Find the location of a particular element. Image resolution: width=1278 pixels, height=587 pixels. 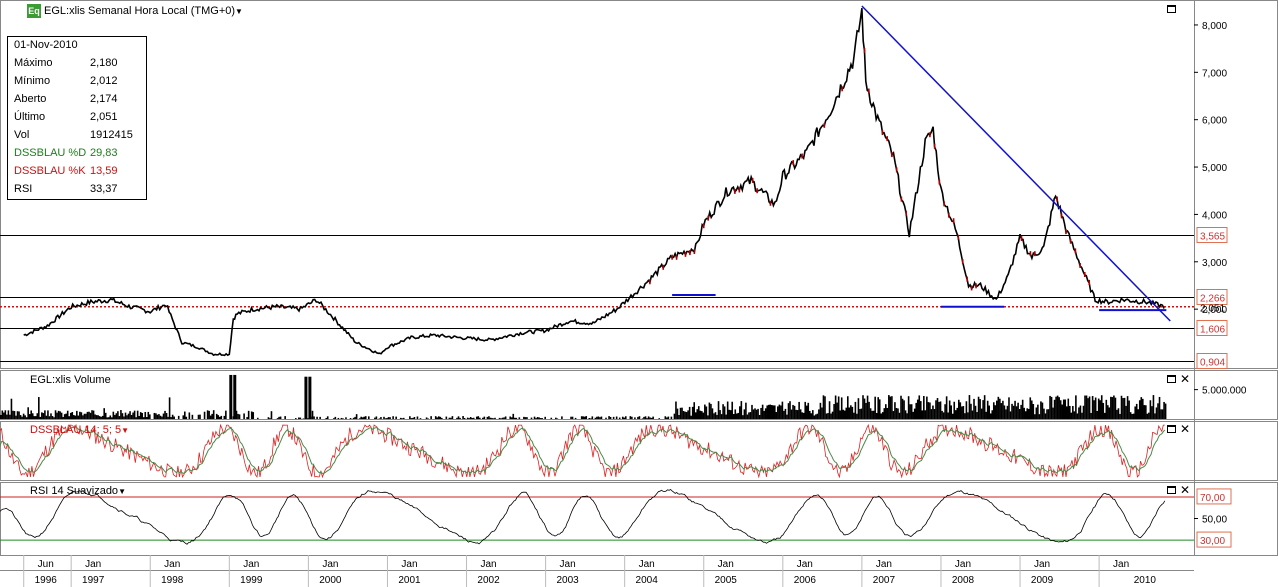

info-row: Aberto 2,174 is located at coordinates (78, 99).